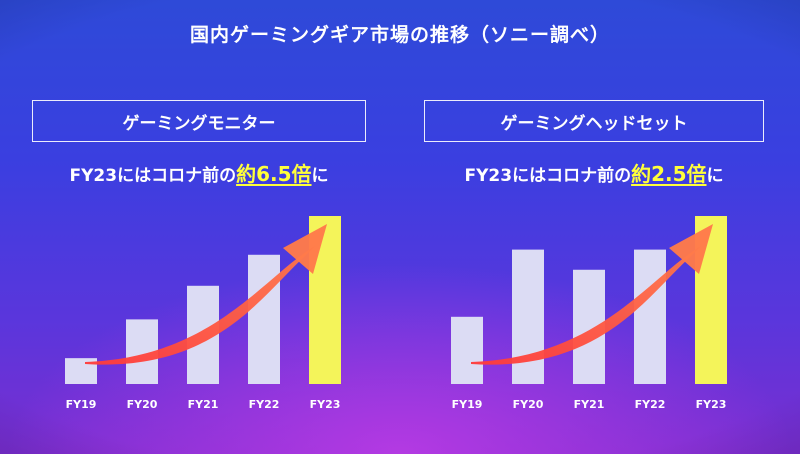  Describe the element at coordinates (305, 249) in the screenshot. I see `monitor-trend-arrow-head` at that location.